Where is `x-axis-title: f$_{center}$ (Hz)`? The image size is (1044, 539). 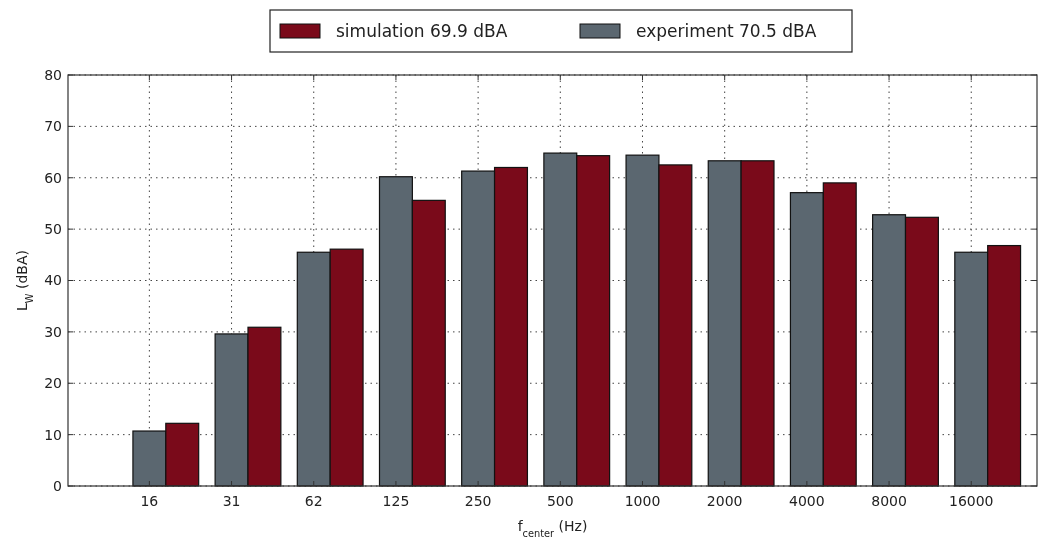
x-axis-title: f$_{center}$ (Hz) is located at coordinates (552, 528).